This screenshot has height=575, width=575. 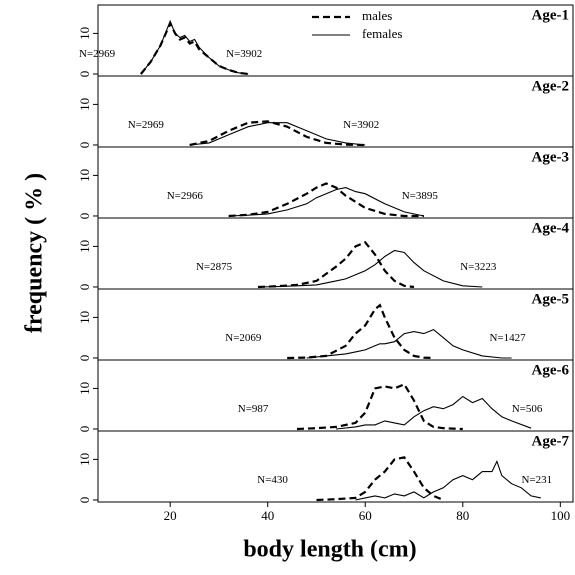 I want to click on x-axis-label: body length (cm), so click(x=329, y=550).